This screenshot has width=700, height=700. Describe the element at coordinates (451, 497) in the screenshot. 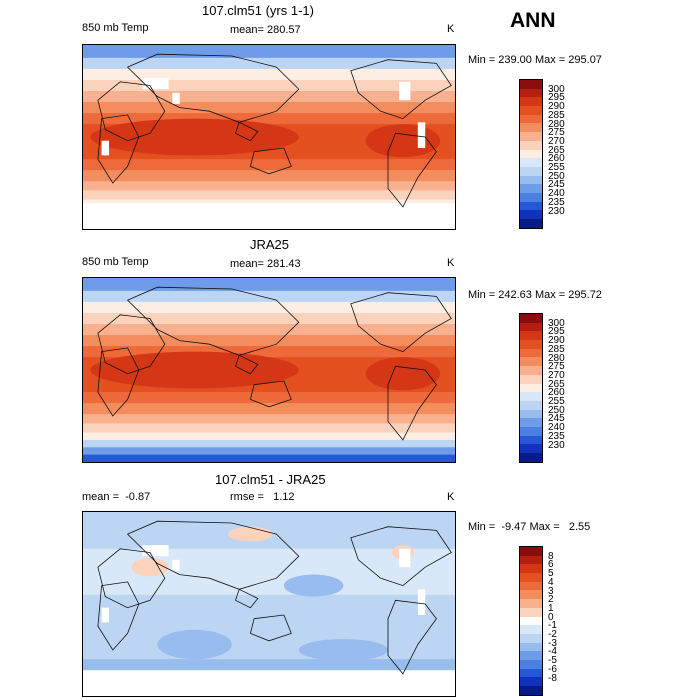

I see `panel-3-units: K` at that location.